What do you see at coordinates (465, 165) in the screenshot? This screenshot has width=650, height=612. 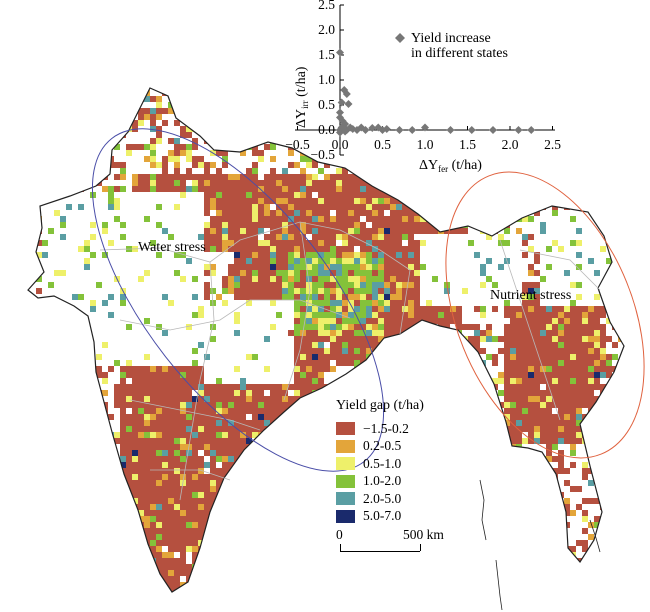 I see `x-title-unit: (t/ha)` at bounding box center [465, 165].